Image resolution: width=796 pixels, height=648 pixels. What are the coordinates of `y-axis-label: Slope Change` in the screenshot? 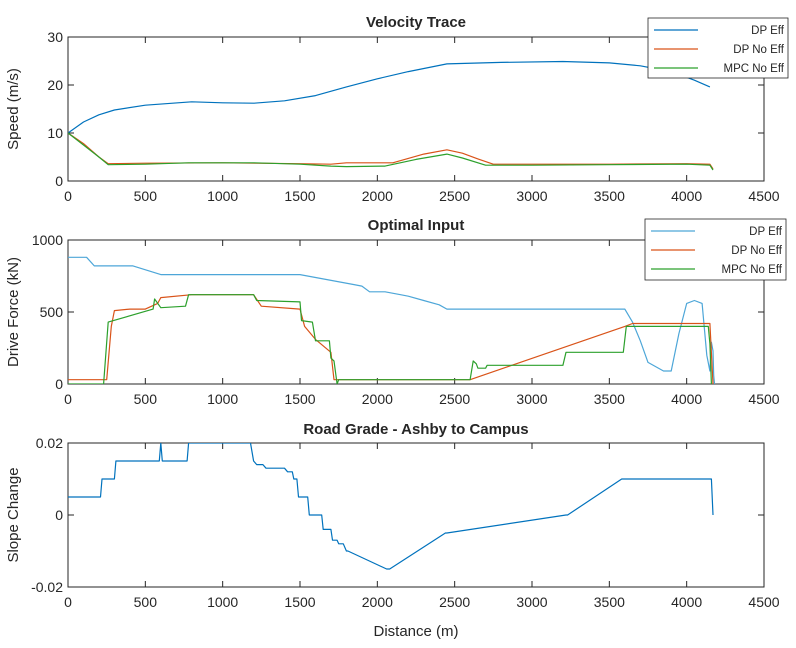 It's located at (13, 514).